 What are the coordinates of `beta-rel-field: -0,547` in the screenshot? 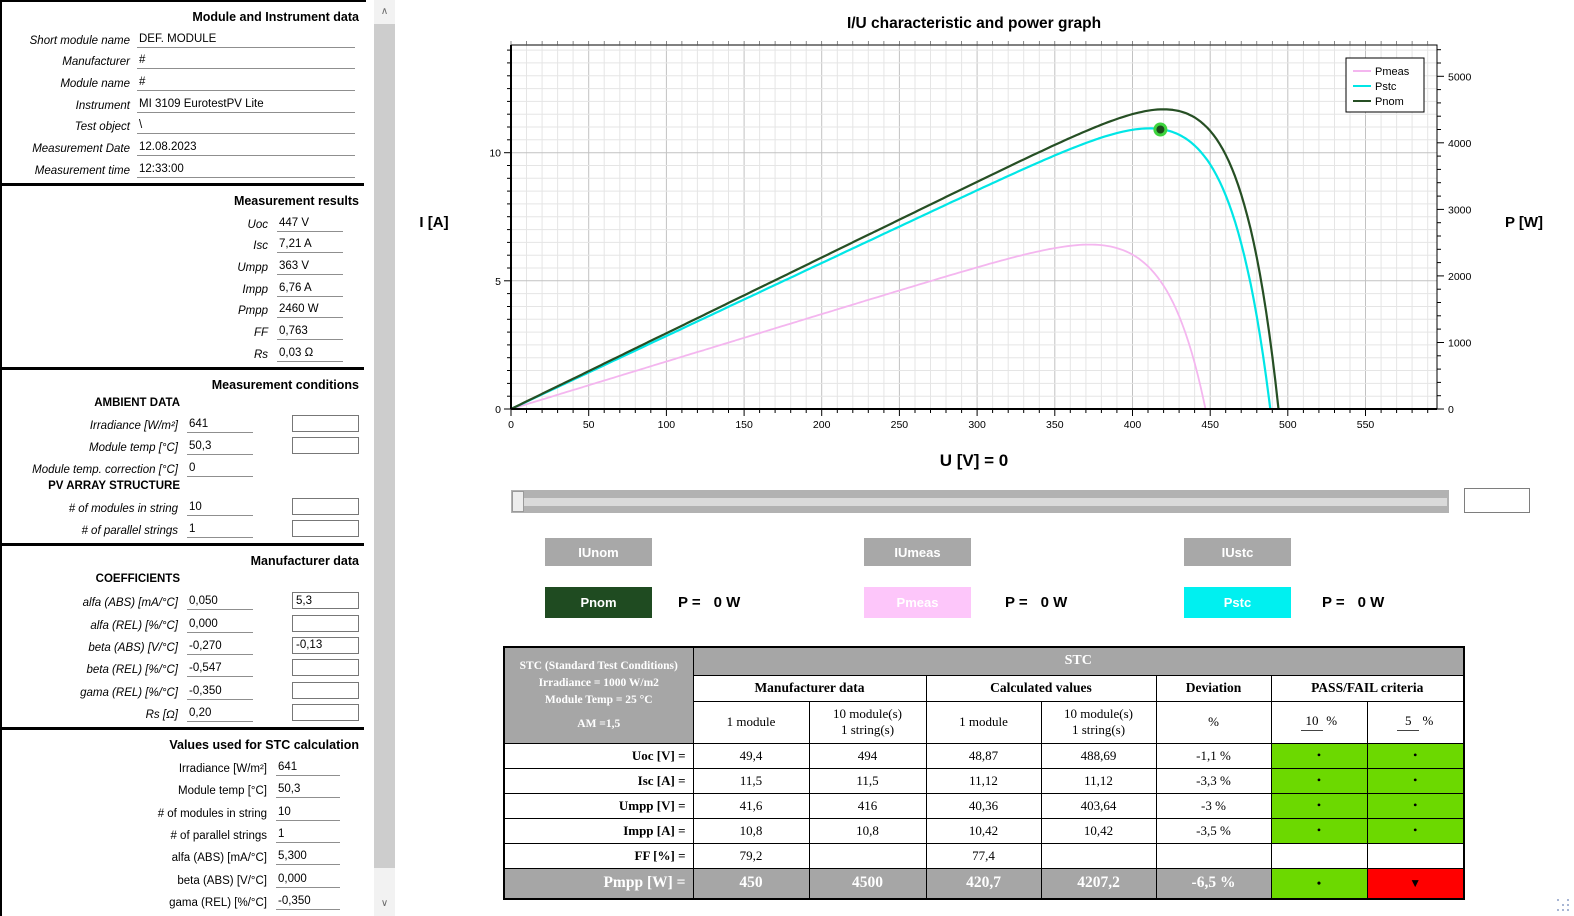 It's located at (220, 670).